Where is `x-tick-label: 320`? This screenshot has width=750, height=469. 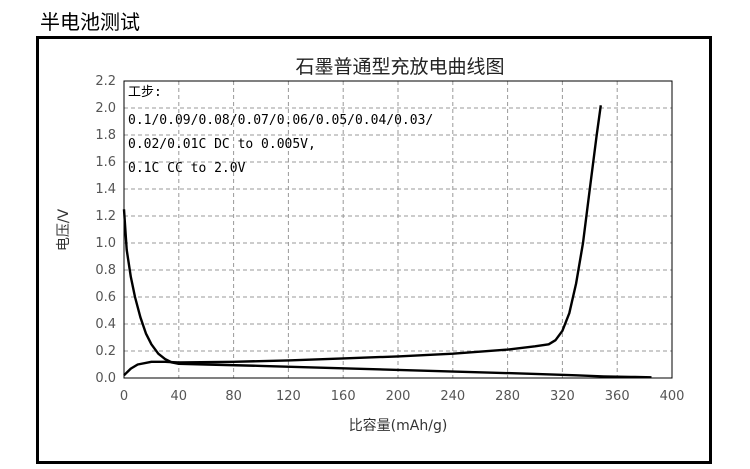 x-tick-label: 320 is located at coordinates (562, 396).